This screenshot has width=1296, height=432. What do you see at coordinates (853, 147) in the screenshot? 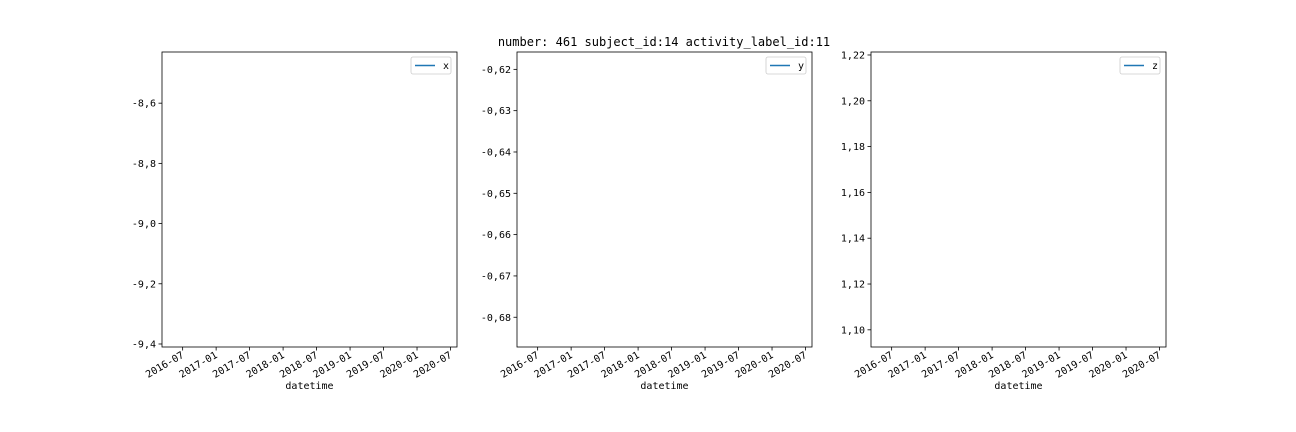
I see `y-tick-label: 1,18` at bounding box center [853, 147].